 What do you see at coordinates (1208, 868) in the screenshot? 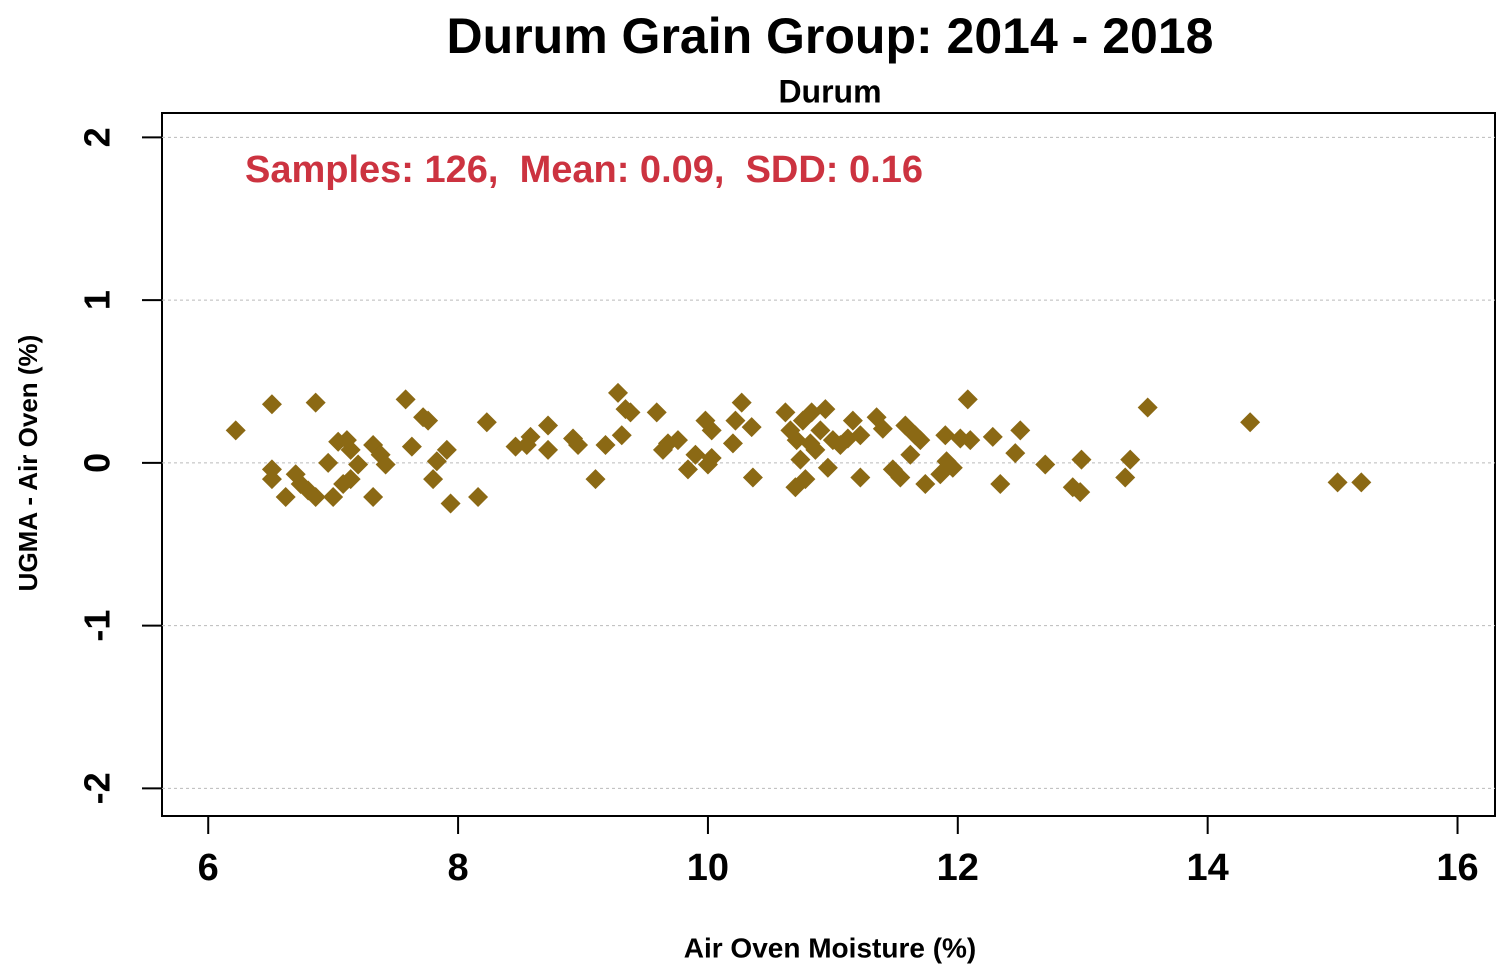
I see `x-tick-label: 14` at bounding box center [1208, 868].